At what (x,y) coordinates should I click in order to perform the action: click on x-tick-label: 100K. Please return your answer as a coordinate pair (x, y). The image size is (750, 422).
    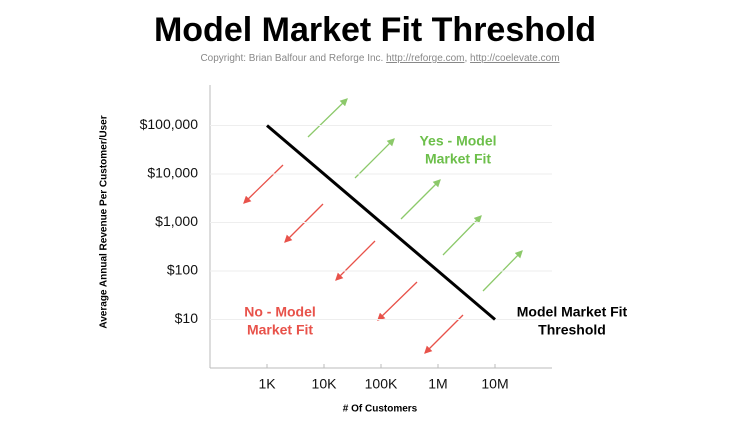
    Looking at the image, I should click on (381, 384).